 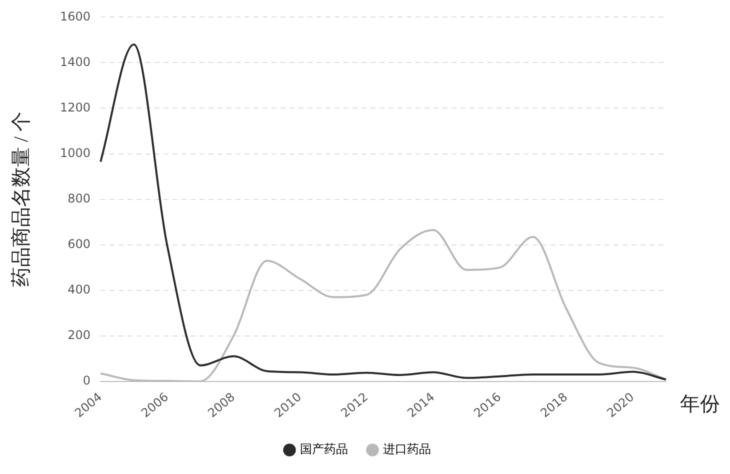 I want to click on y-tick-label: 1400, so click(x=75, y=61).